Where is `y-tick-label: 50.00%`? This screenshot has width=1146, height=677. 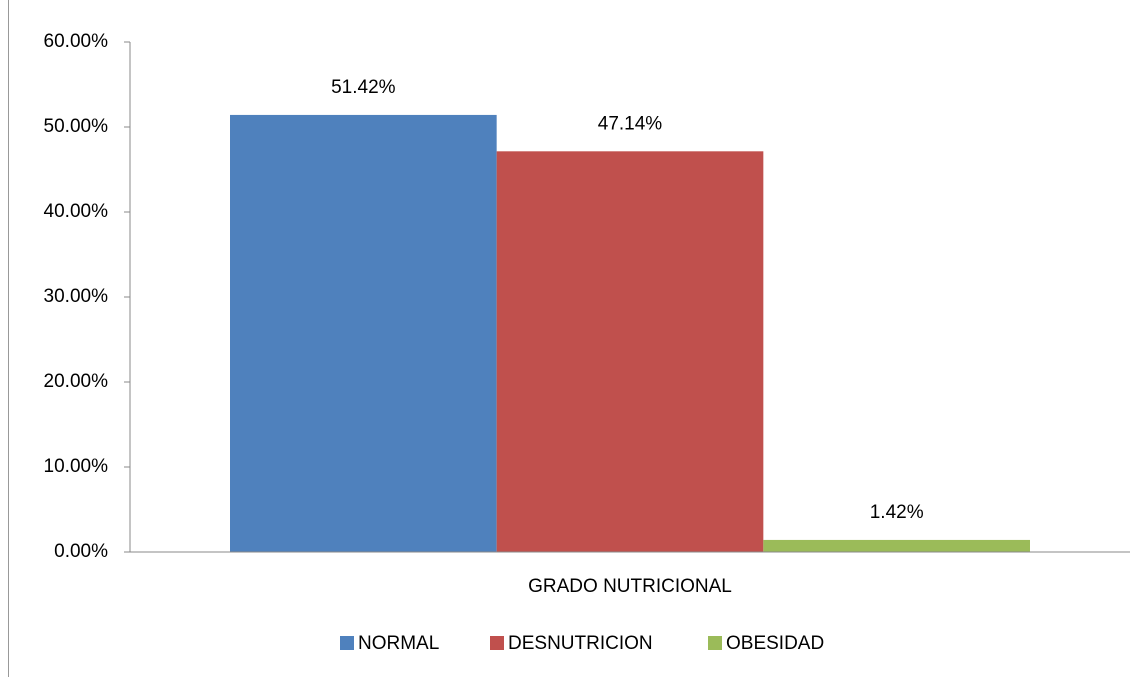 y-tick-label: 50.00% is located at coordinates (76, 126).